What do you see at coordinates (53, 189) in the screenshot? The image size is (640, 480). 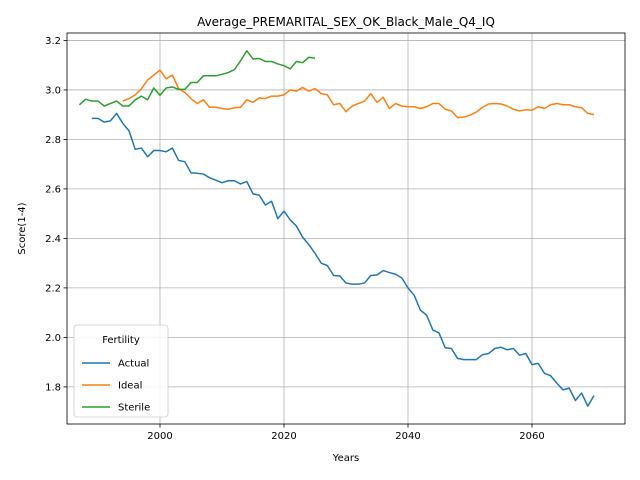 I see `y-tick-label: 2.6` at bounding box center [53, 189].